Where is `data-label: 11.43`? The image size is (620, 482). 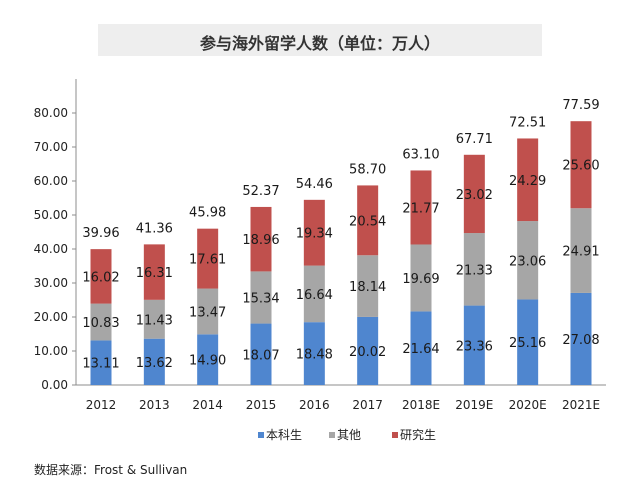
data-label: 11.43 is located at coordinates (154, 320).